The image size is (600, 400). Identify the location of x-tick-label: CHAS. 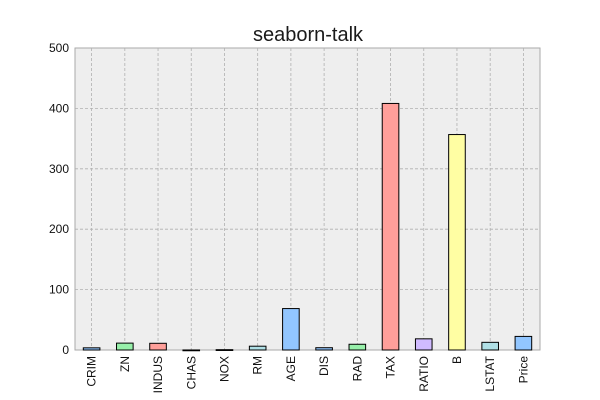
(191, 372).